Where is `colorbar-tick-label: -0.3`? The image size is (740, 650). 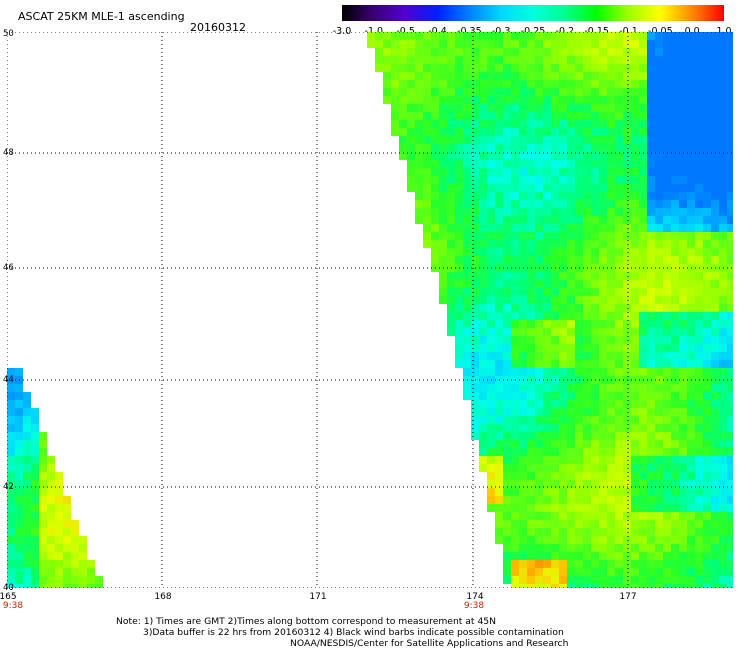 colorbar-tick-label: -0.3 is located at coordinates (501, 31).